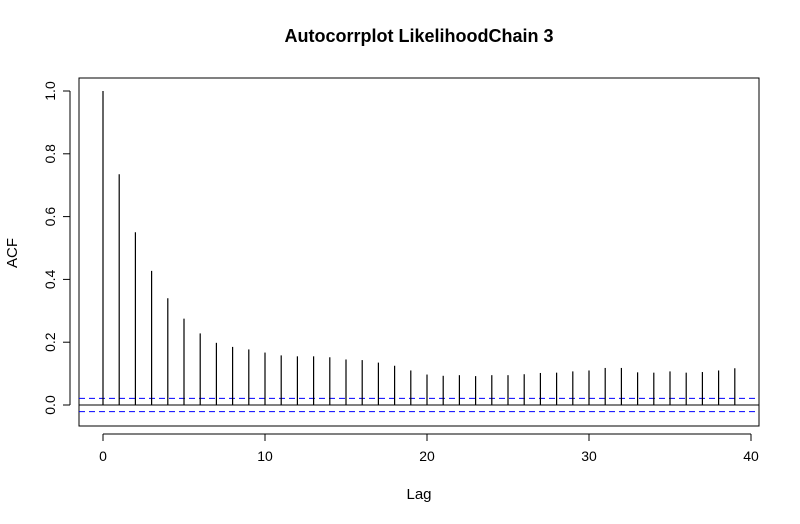  What do you see at coordinates (12, 253) in the screenshot?
I see `y-axis-label: ACF` at bounding box center [12, 253].